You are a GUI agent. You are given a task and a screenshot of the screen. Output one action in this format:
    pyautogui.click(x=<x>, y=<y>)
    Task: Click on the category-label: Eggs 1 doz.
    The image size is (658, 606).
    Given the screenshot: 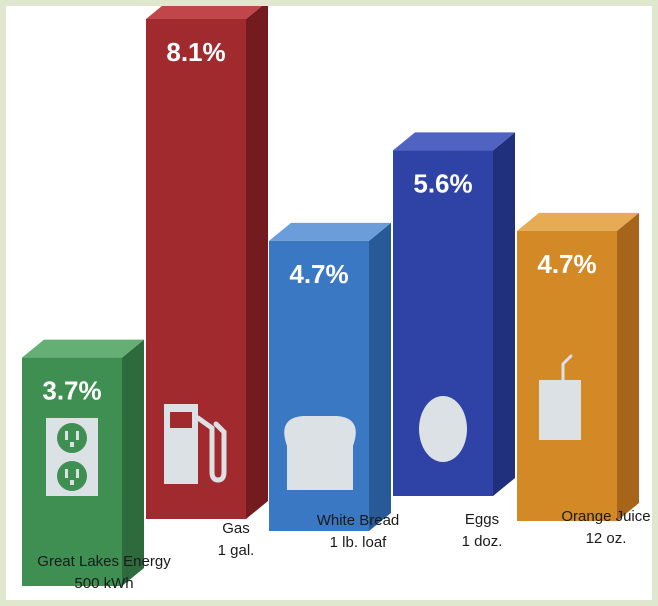 What is the action you would take?
    pyautogui.click(x=482, y=530)
    